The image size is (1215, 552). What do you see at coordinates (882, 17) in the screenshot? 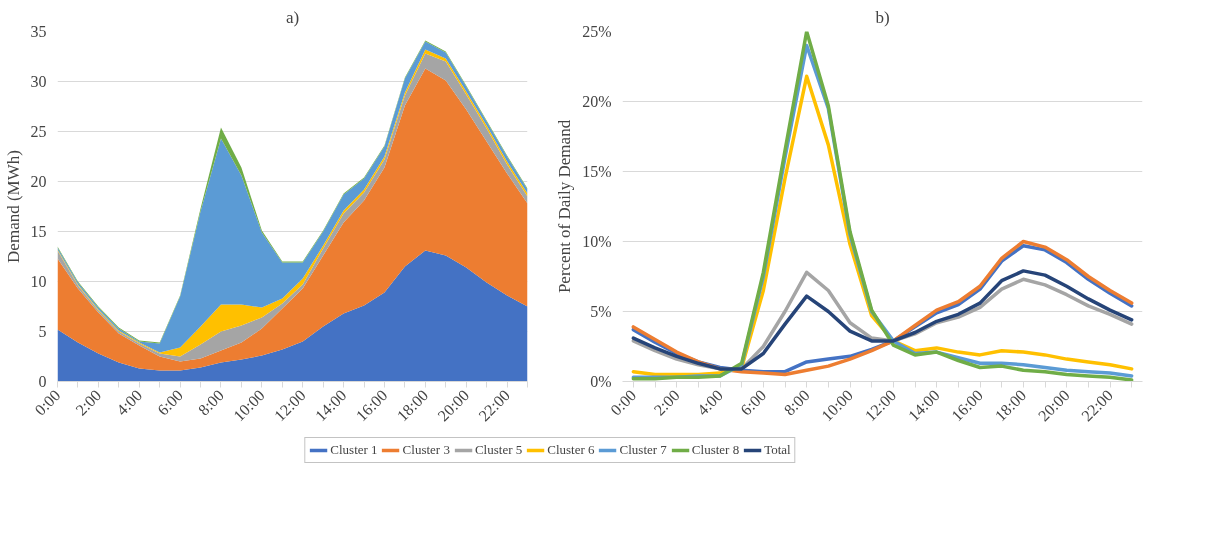
I see `chart-title: b)` at bounding box center [882, 17].